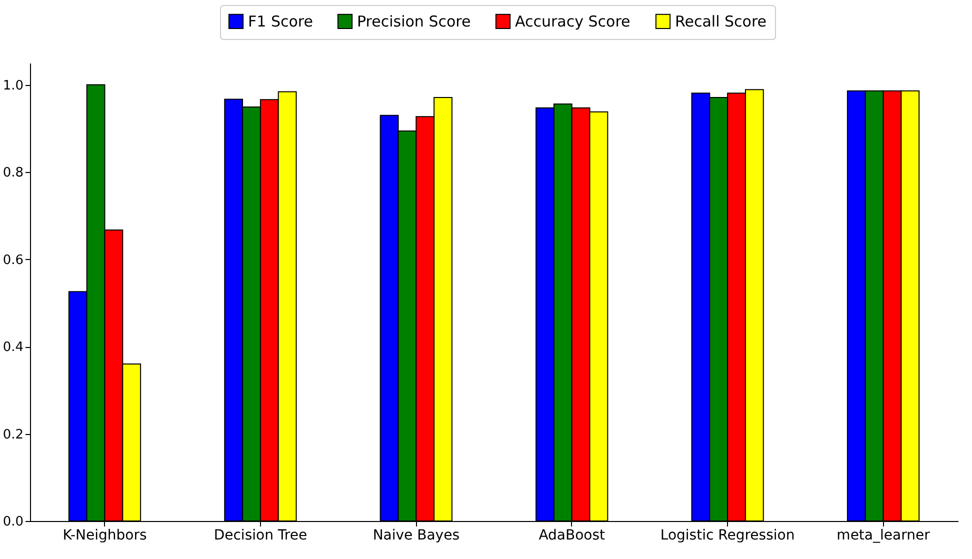 The image size is (972, 559). What do you see at coordinates (13, 348) in the screenshot?
I see `y-tick-label: 0.4` at bounding box center [13, 348].